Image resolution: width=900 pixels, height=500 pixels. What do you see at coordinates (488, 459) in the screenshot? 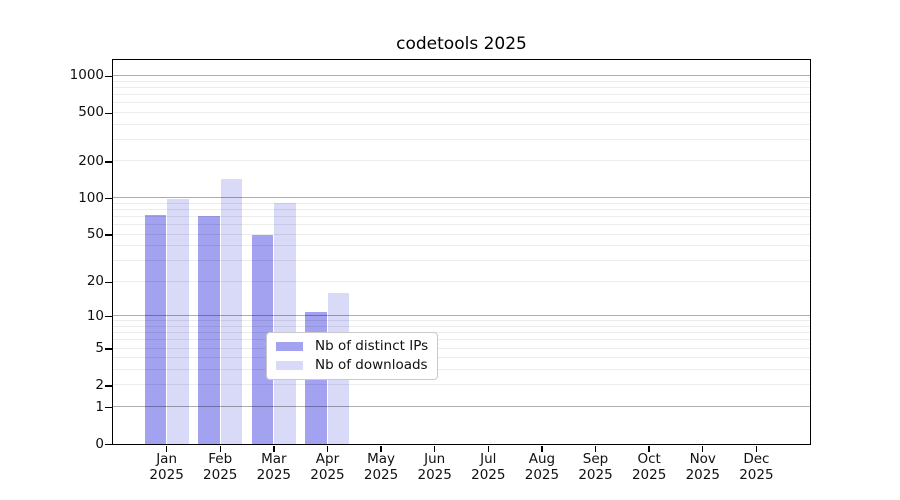
I see `x-axis-month-text: Jul` at bounding box center [488, 459].